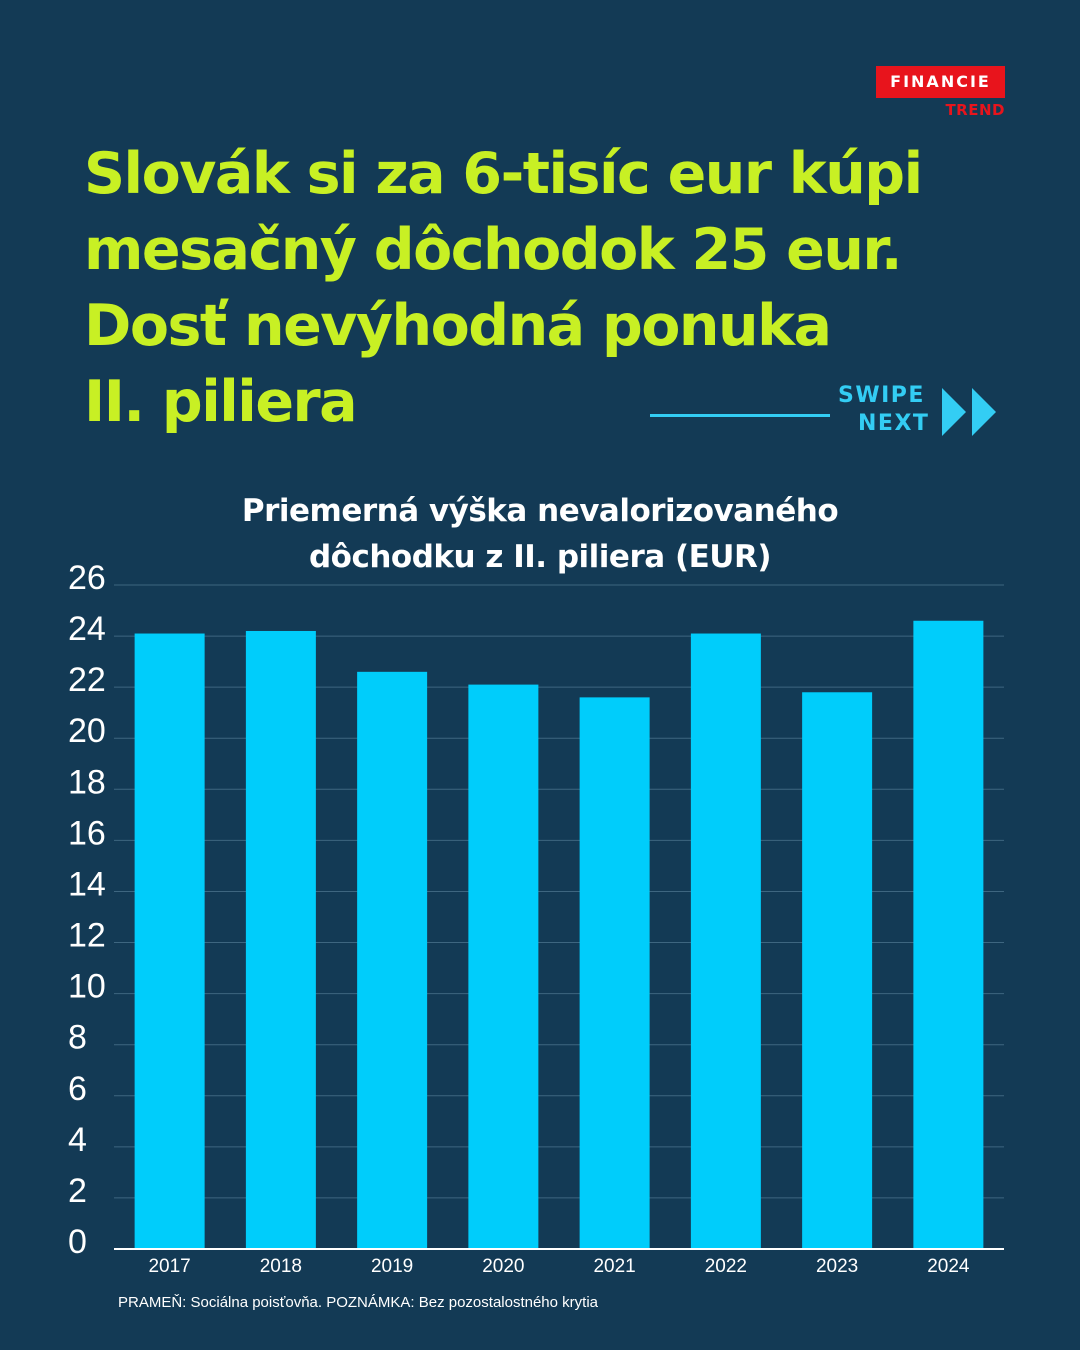  Describe the element at coordinates (169, 941) in the screenshot. I see `bar-2017` at that location.